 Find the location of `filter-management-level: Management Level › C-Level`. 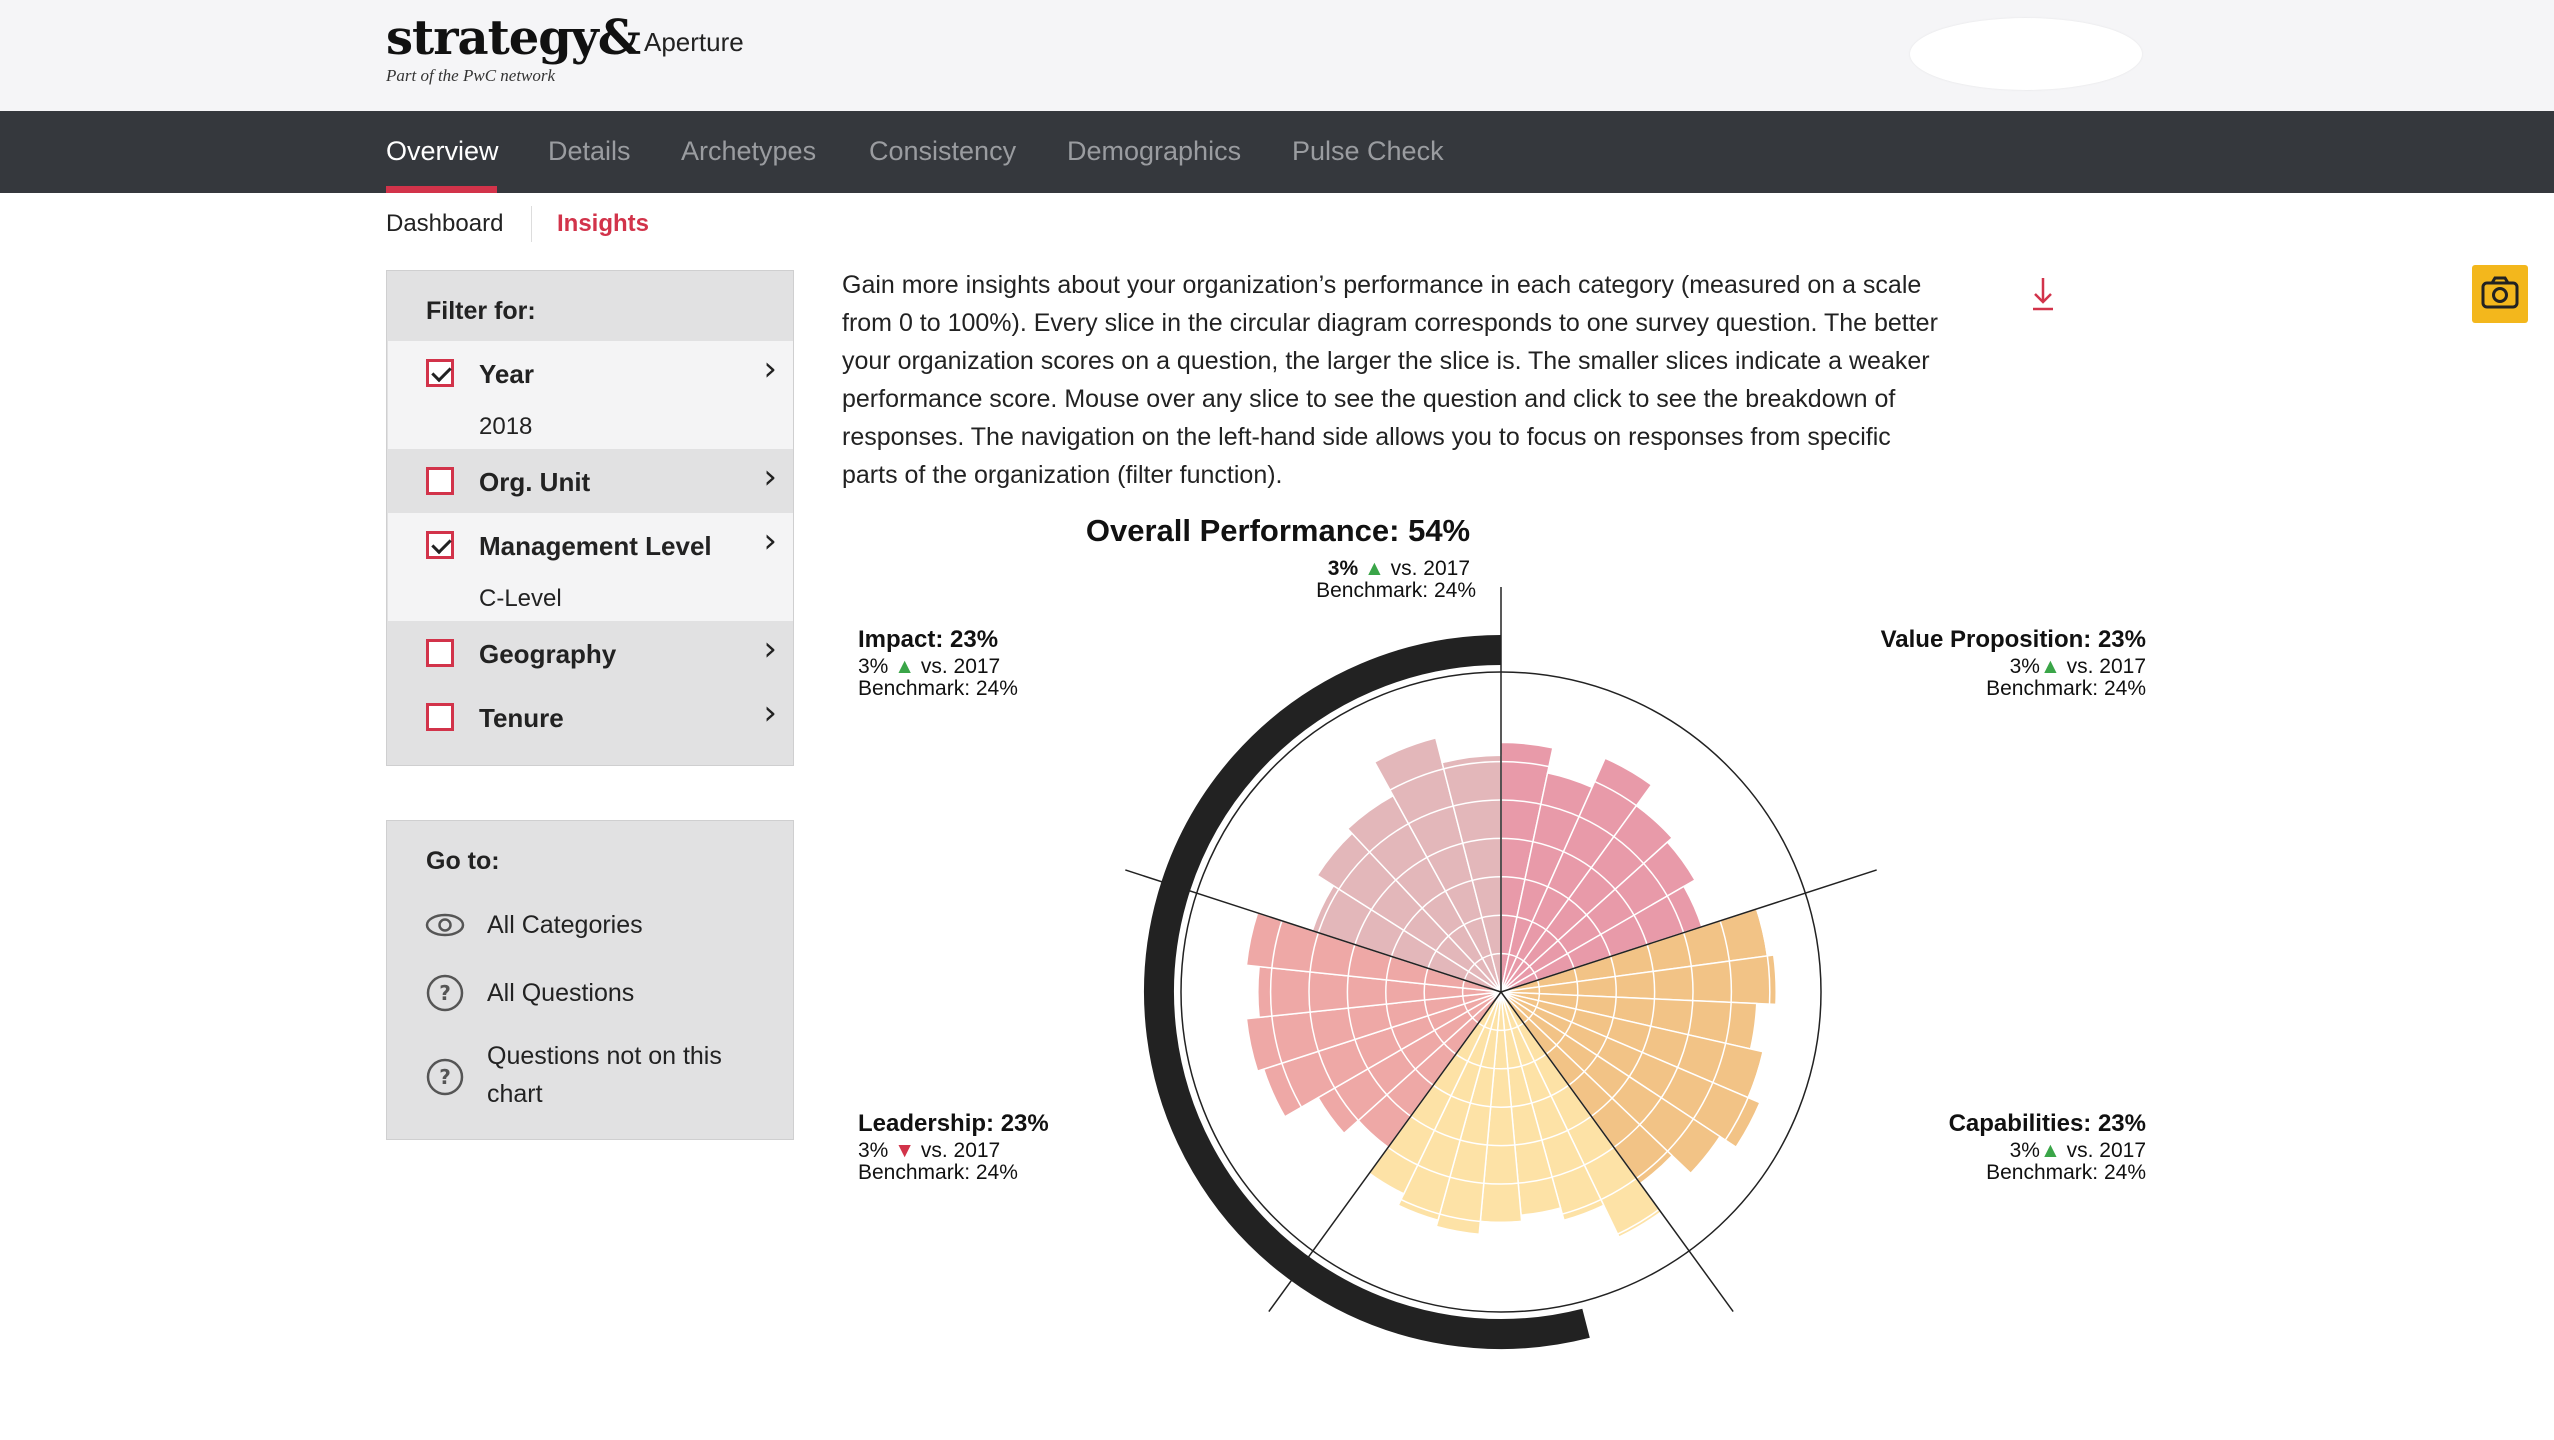

filter-management-level: Management Level › C-Level is located at coordinates (590, 567).